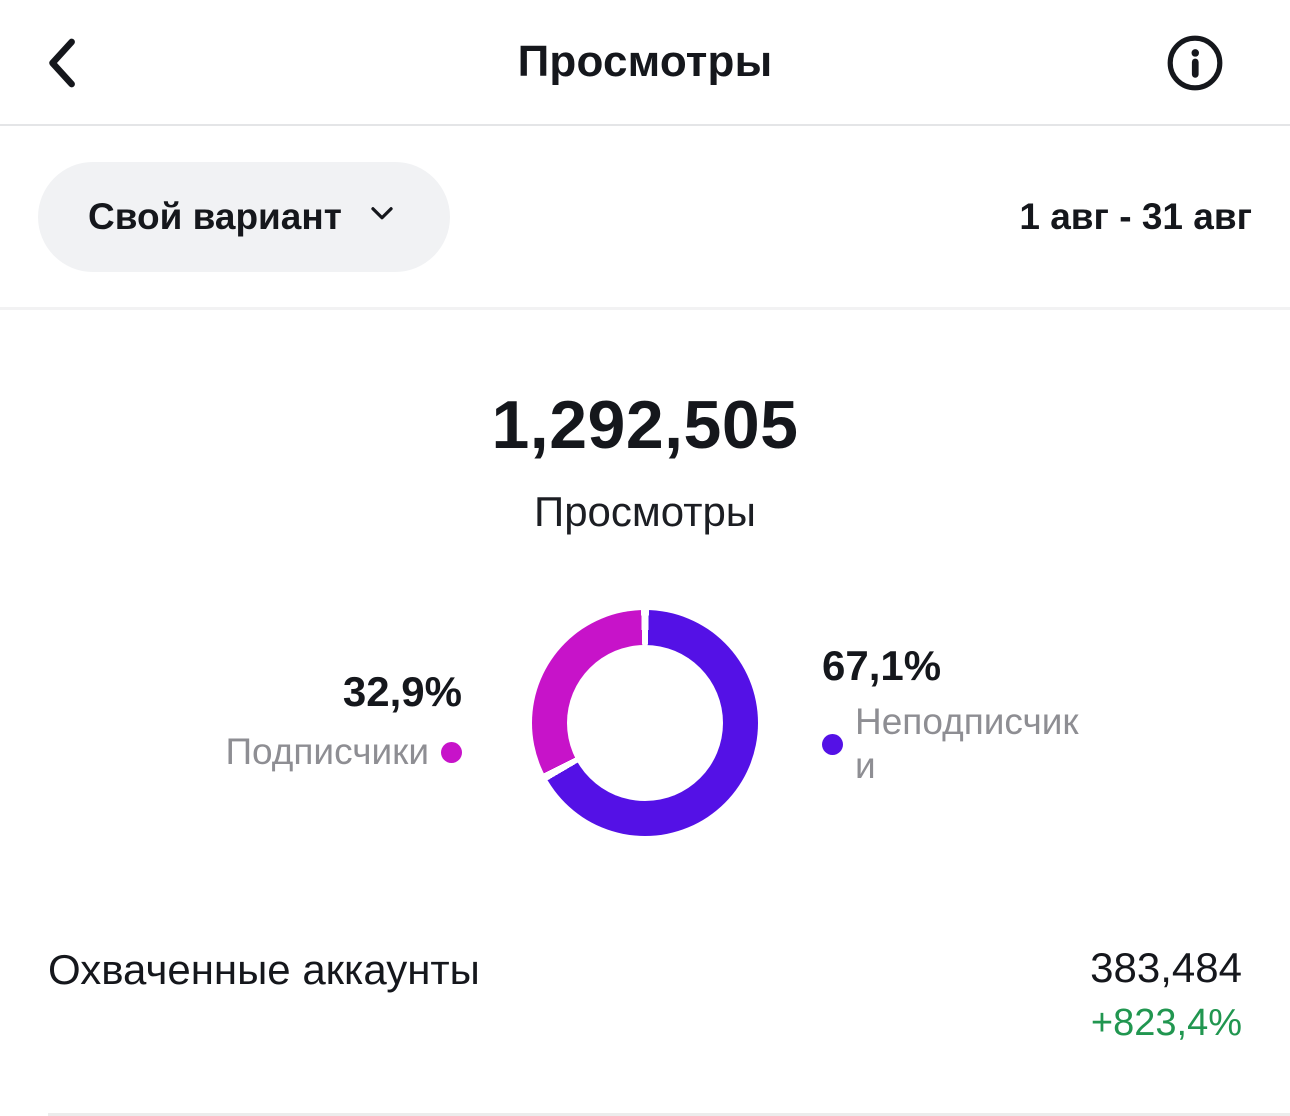 This screenshot has height=1116, width=1290. Describe the element at coordinates (451, 752) in the screenshot. I see `followers-dot-icon` at that location.